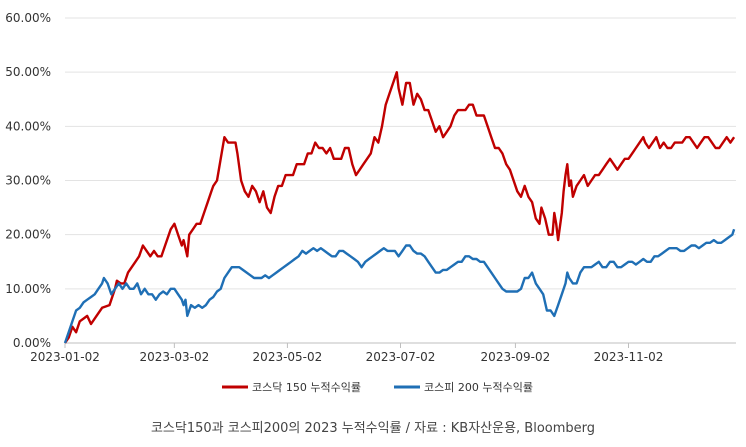 The image size is (746, 447). I want to click on x-tick-label: 2023-11-02, so click(629, 357).